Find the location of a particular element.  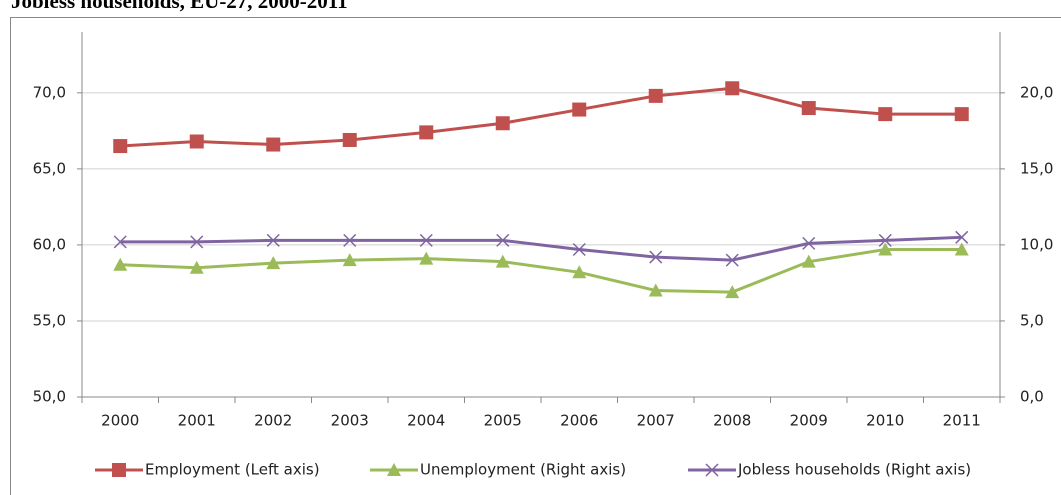

x-tick-label: 2002 is located at coordinates (273, 421).